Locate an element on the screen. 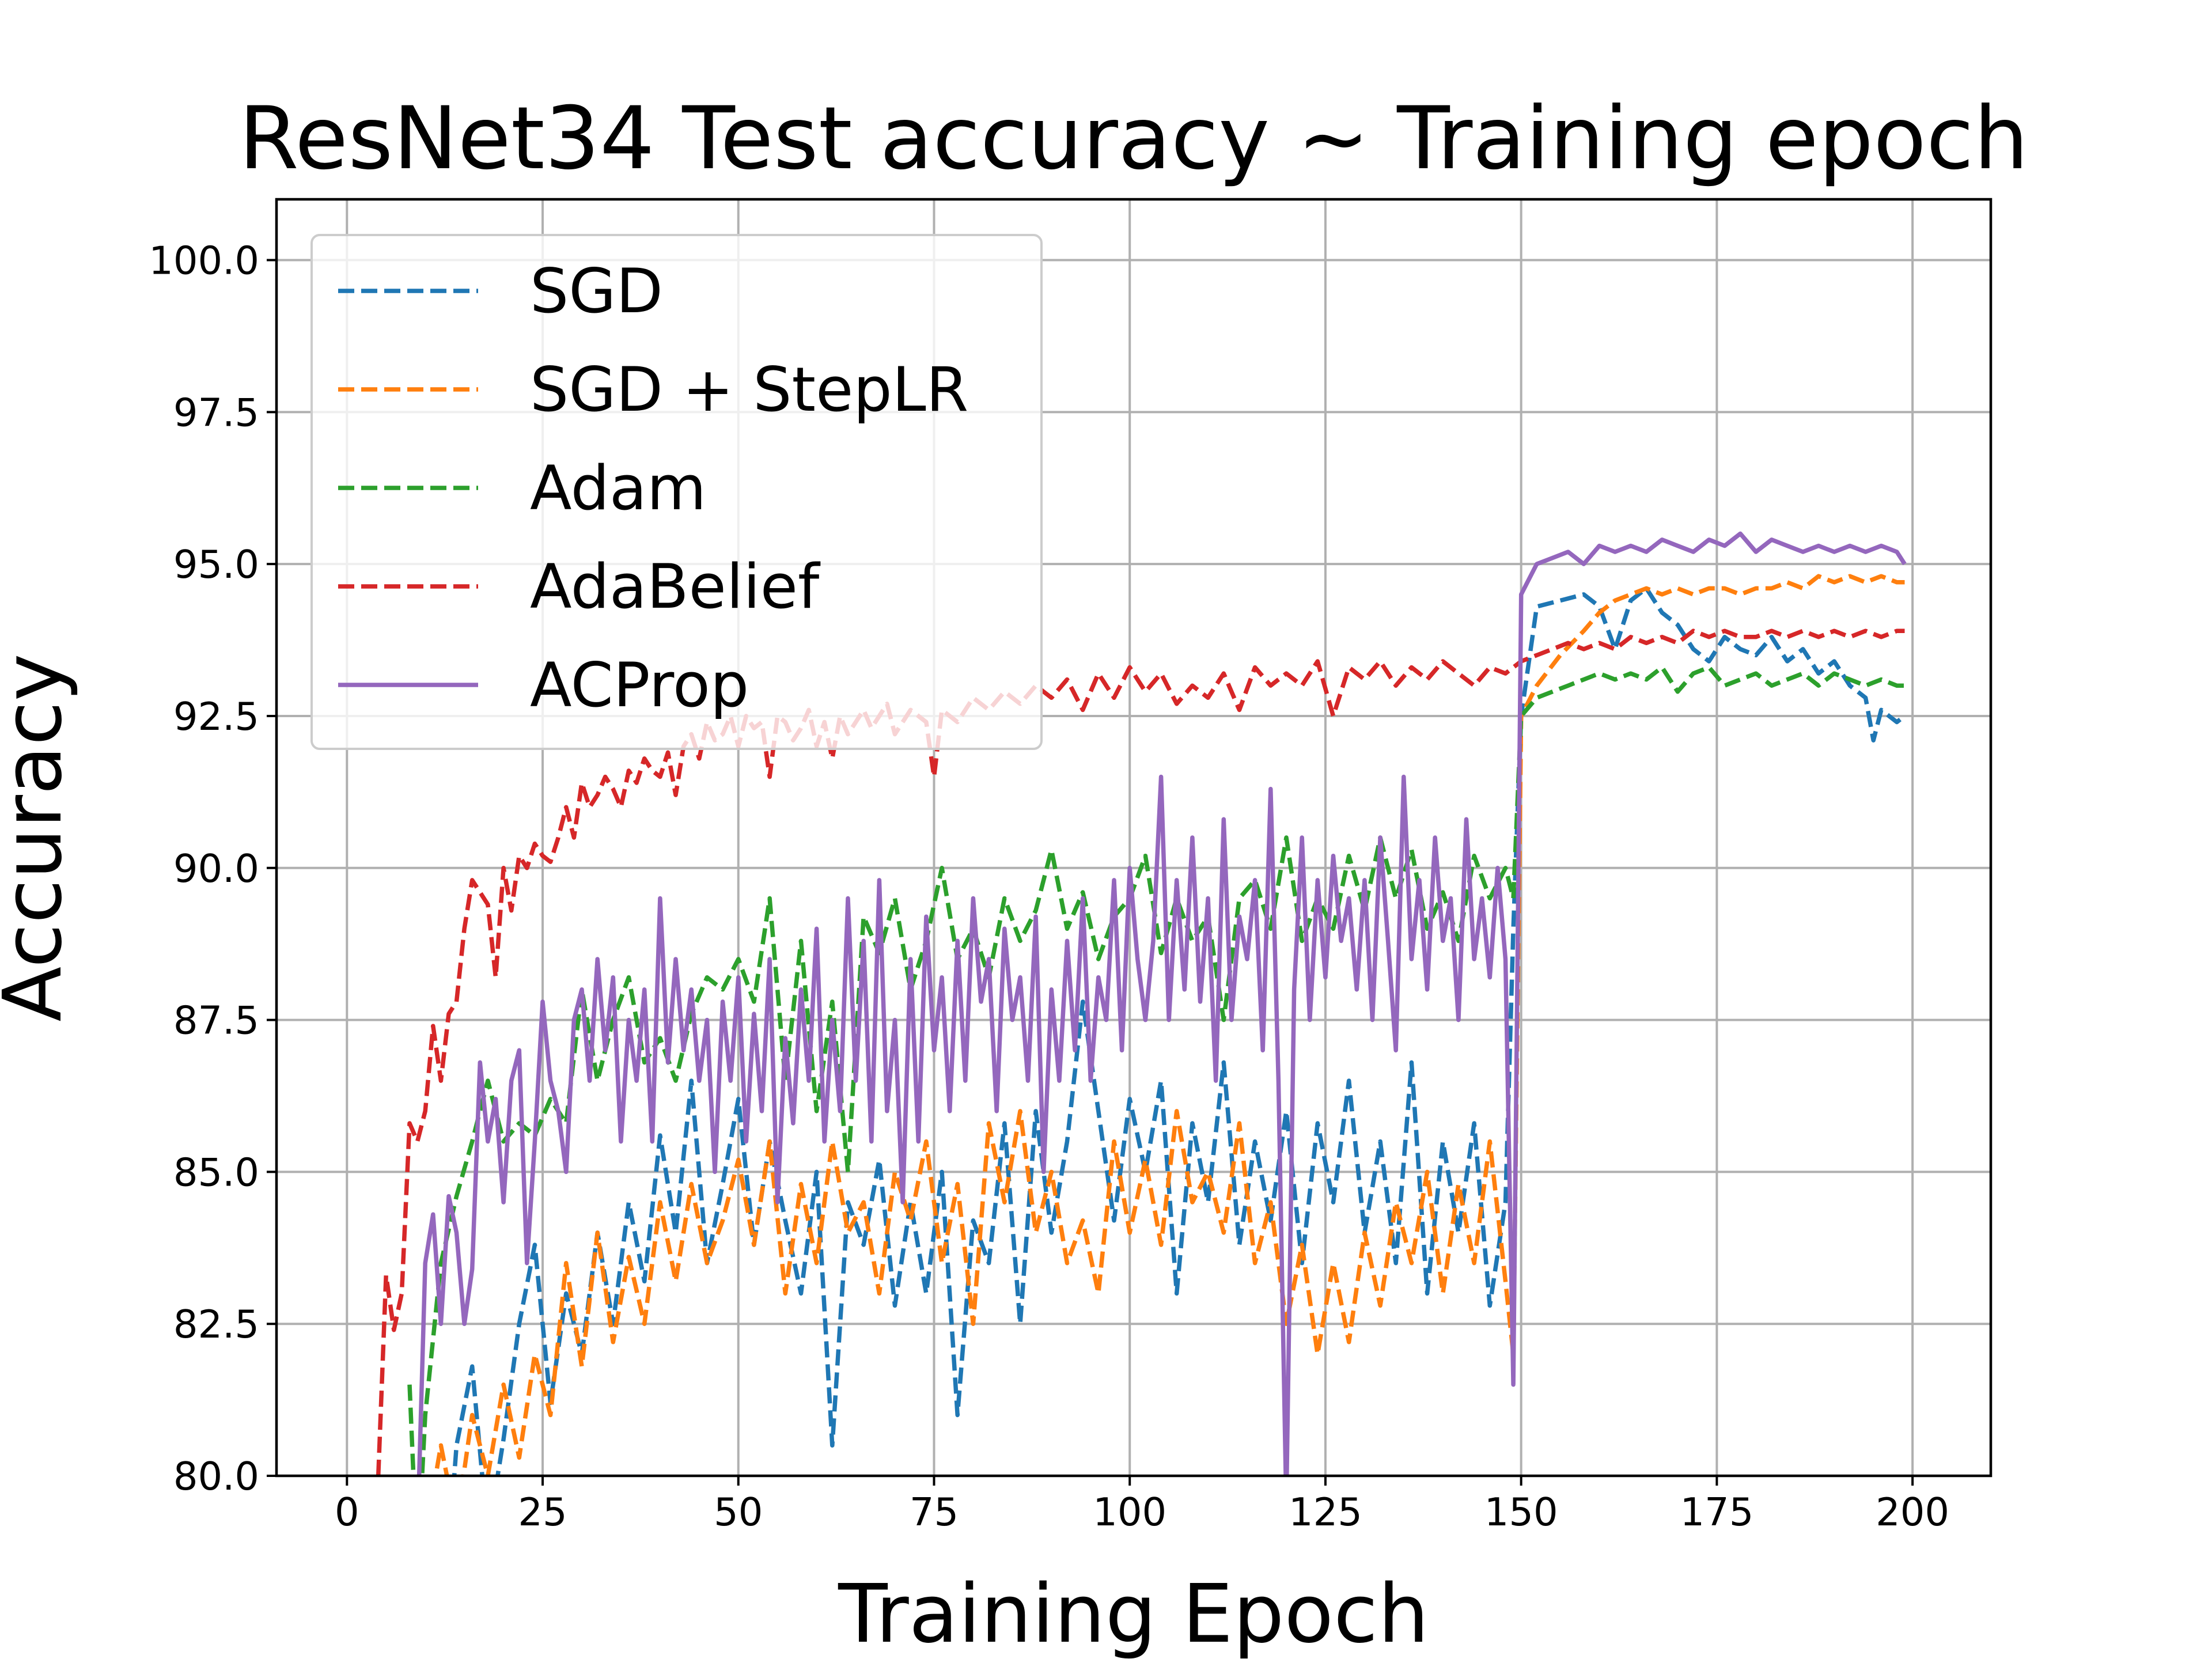 This screenshot has width=2212, height=1659. y-tick-label: 92.5 is located at coordinates (216, 716).